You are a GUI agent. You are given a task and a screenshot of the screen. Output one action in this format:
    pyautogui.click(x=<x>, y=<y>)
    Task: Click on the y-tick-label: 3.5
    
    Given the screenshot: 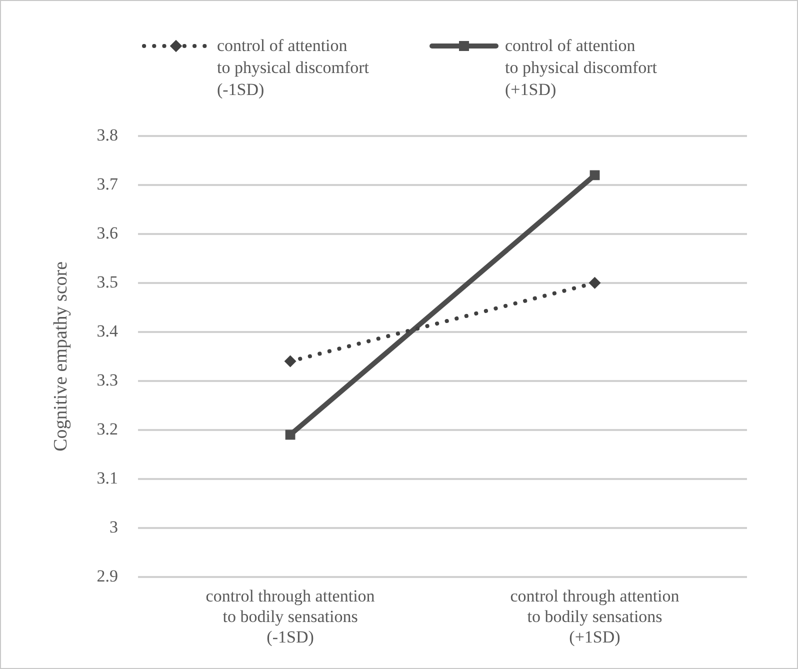 What is the action you would take?
    pyautogui.click(x=107, y=282)
    